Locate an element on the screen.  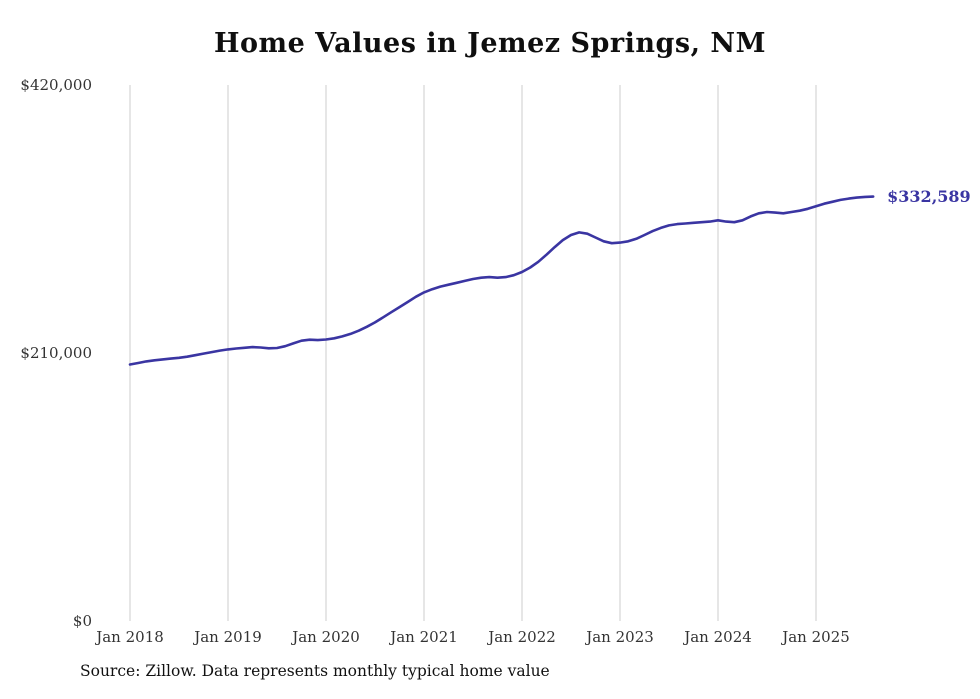
y-tick-label: $210,000 is located at coordinates (56, 353).